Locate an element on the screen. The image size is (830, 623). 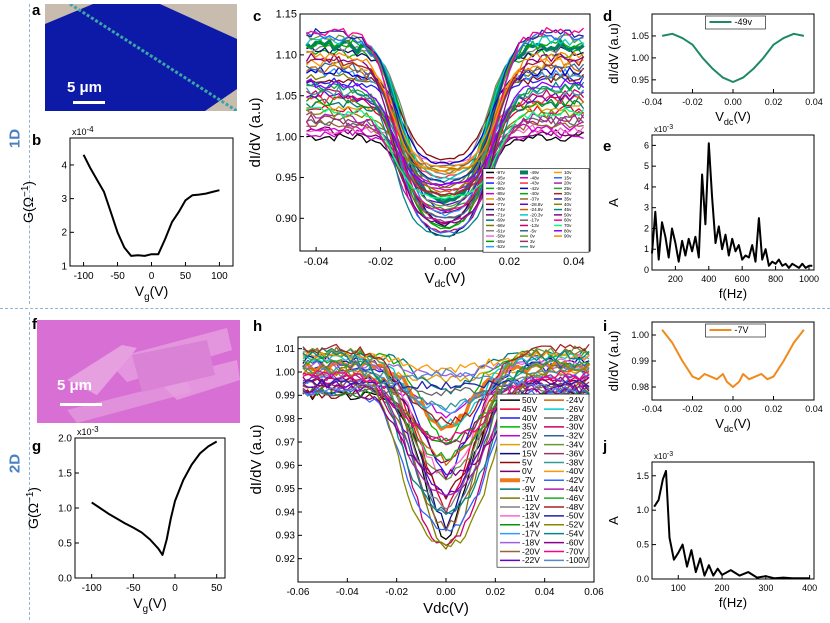
y-tick-label: 1.00 is located at coordinates (286, 372).